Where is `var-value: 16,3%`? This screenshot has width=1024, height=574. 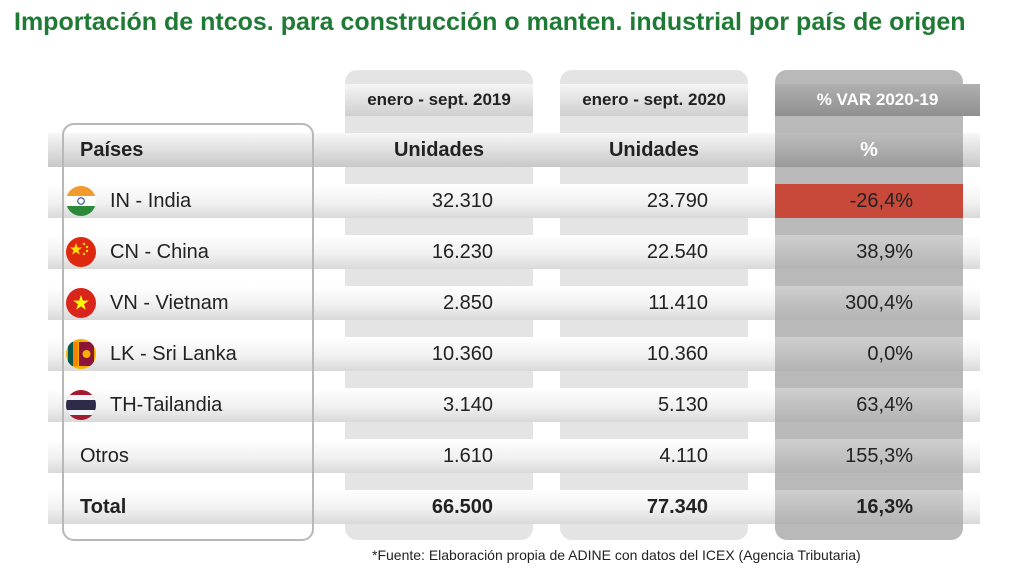
var-value: 16,3% is located at coordinates (869, 507).